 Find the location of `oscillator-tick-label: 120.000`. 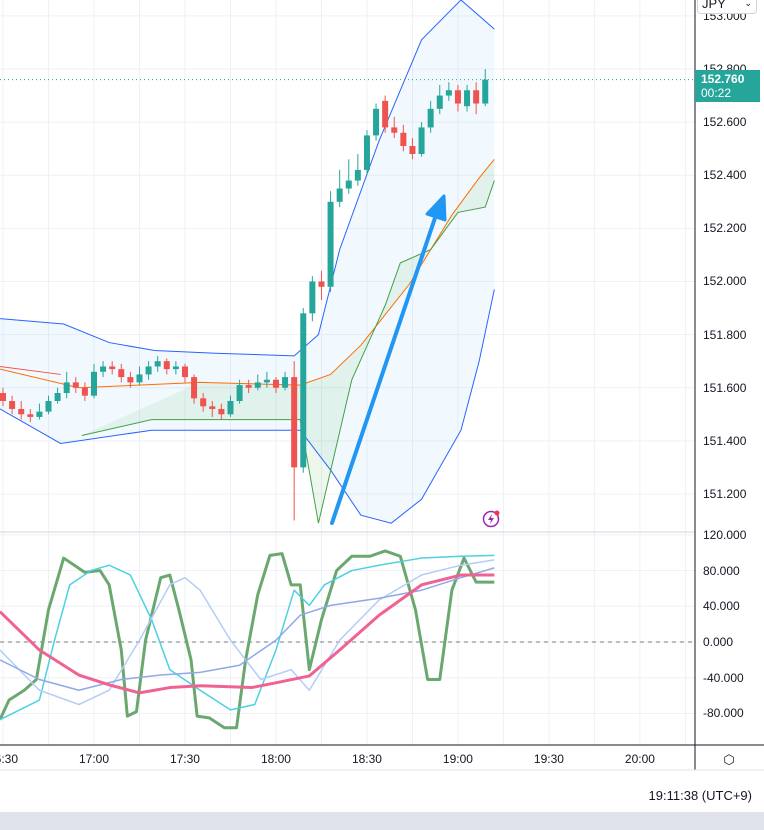

oscillator-tick-label: 120.000 is located at coordinates (725, 534).